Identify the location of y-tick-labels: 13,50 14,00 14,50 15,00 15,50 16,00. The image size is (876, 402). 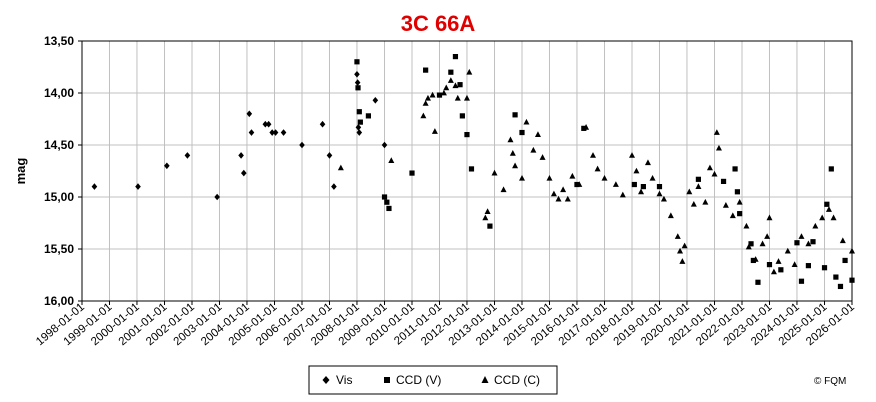
(63, 171).